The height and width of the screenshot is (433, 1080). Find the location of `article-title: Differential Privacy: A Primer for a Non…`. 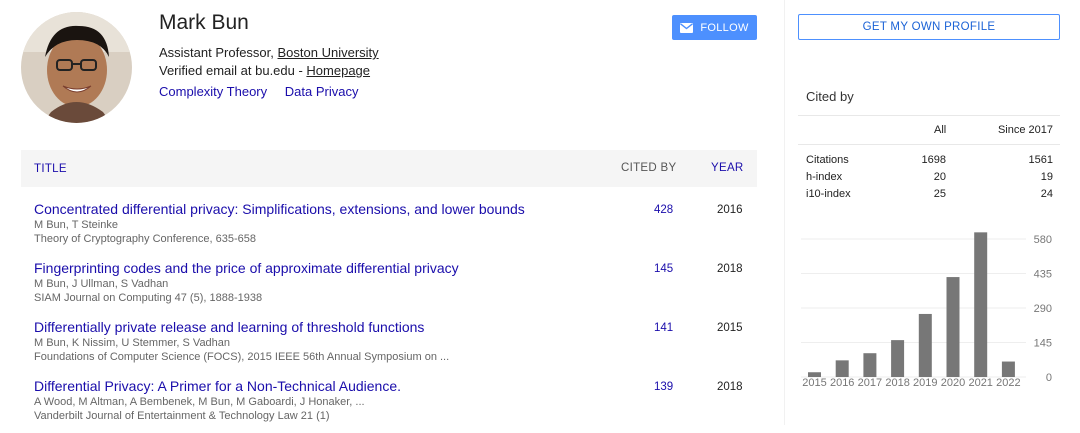

article-title: Differential Privacy: A Primer for a Non… is located at coordinates (218, 386).